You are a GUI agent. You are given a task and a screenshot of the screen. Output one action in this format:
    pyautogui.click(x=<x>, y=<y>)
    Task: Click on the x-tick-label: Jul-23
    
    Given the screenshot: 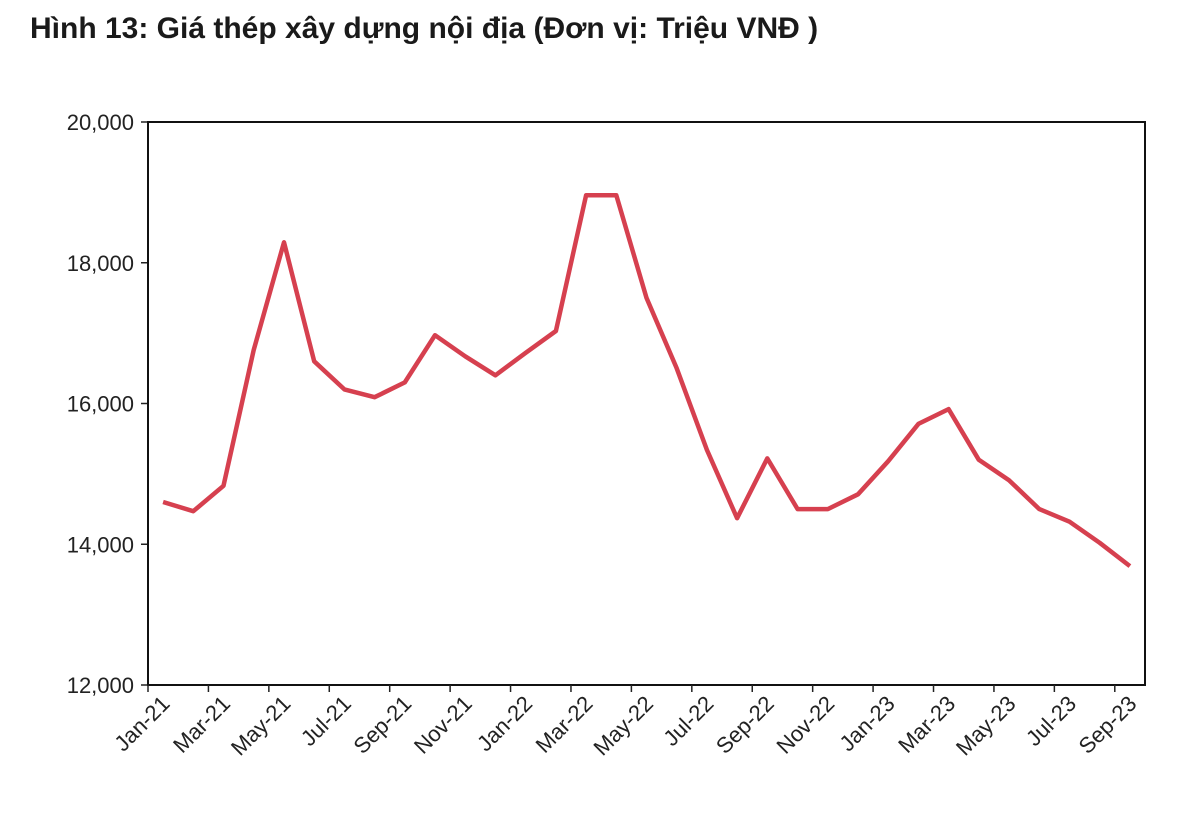 What is the action you would take?
    pyautogui.click(x=1051, y=721)
    